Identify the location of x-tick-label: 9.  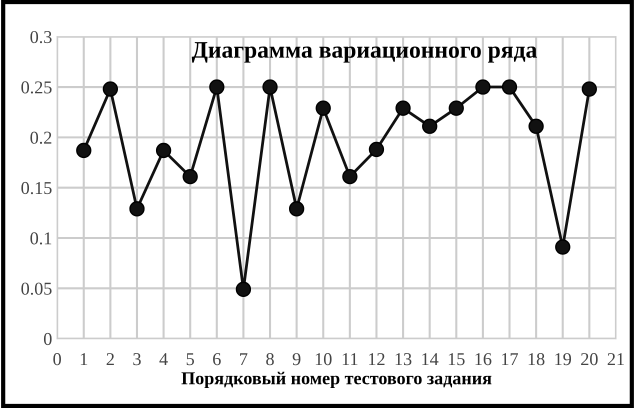
(296, 359).